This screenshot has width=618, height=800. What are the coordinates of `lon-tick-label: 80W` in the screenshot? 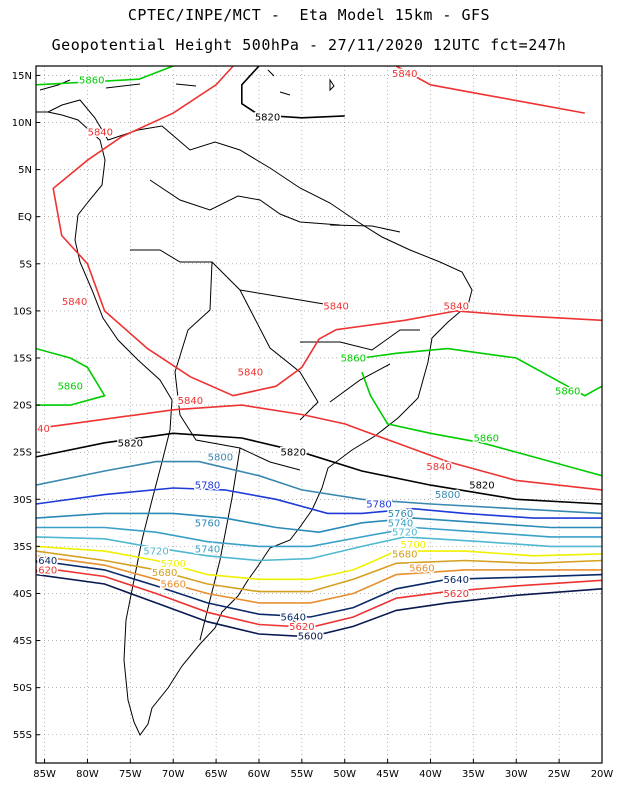 It's located at (87, 774).